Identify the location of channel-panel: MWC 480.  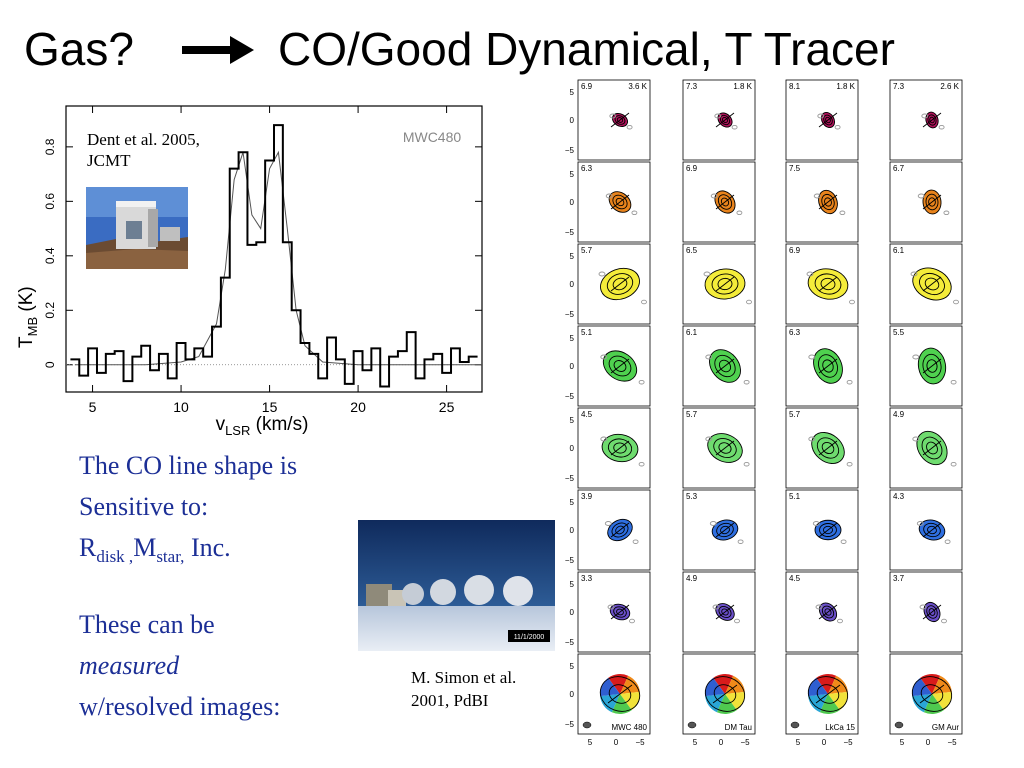
(614, 694).